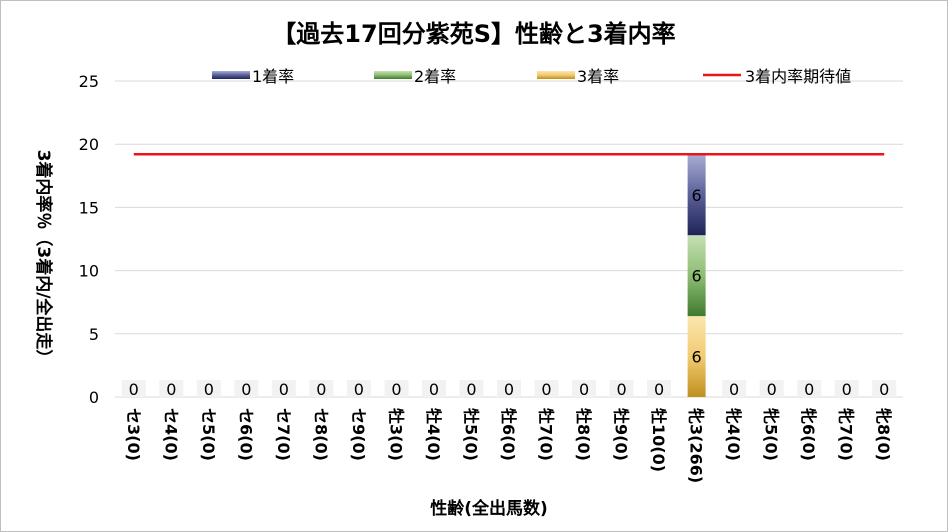 The image size is (948, 532). Describe the element at coordinates (846, 434) in the screenshot. I see `x-tick-label: 牝7(0)` at that location.